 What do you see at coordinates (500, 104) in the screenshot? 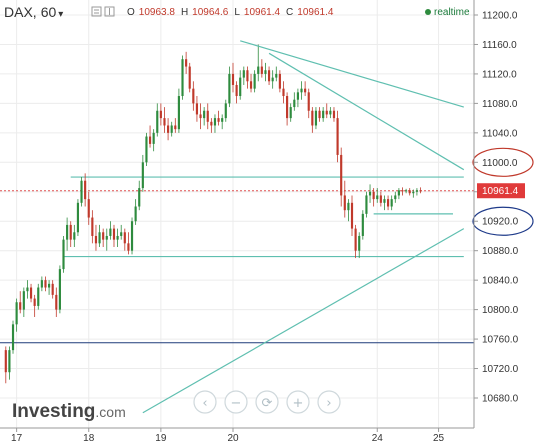
I see `y-tick-label: 11080.0` at bounding box center [500, 104].